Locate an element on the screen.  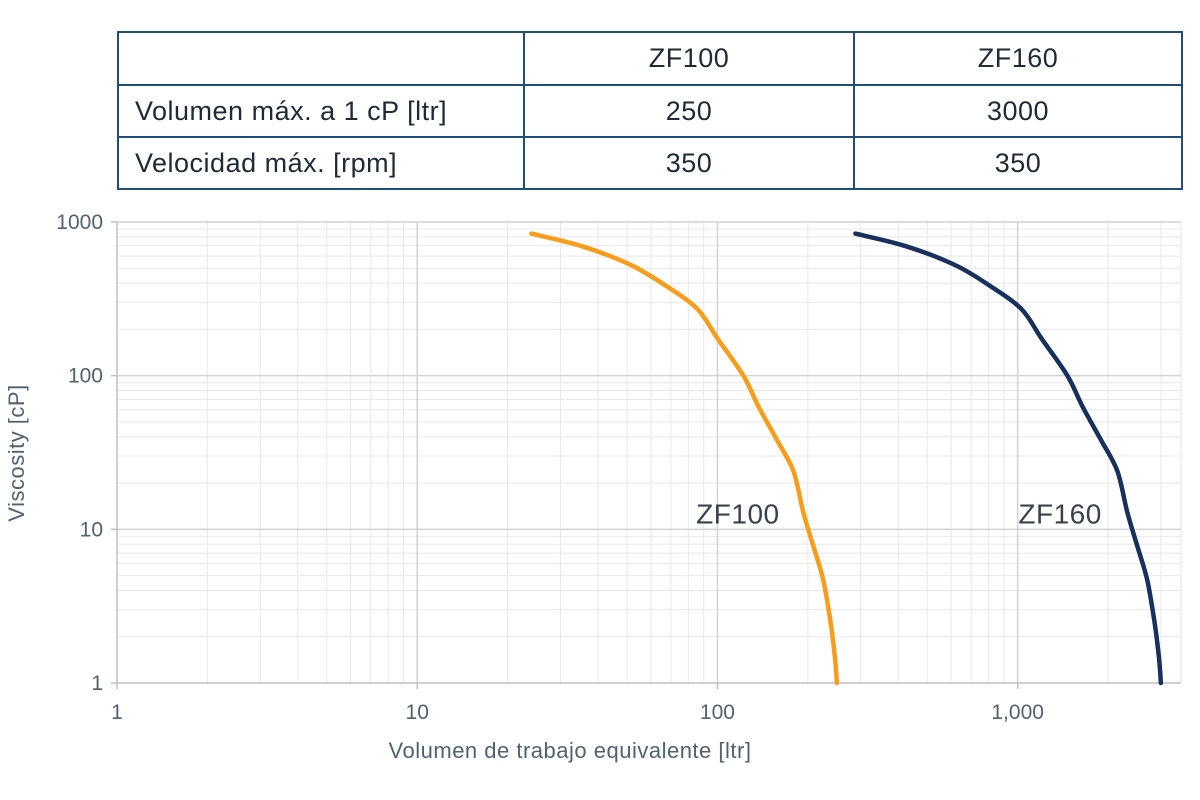
x-axis-title: Volumen de trabajo equivalente [ltr] is located at coordinates (570, 750).